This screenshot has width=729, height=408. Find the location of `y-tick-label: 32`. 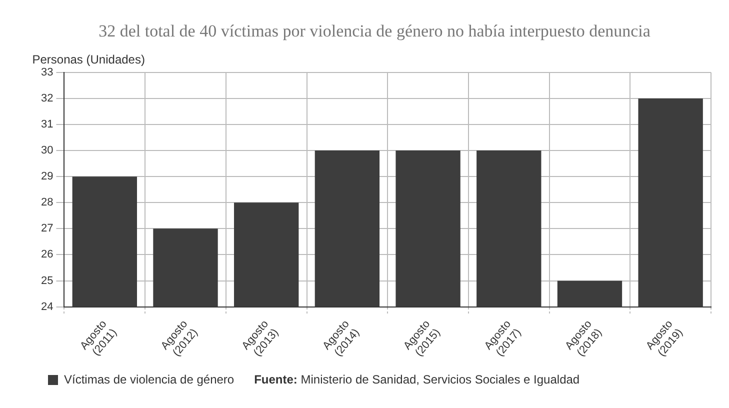

y-tick-label: 32 is located at coordinates (47, 98).